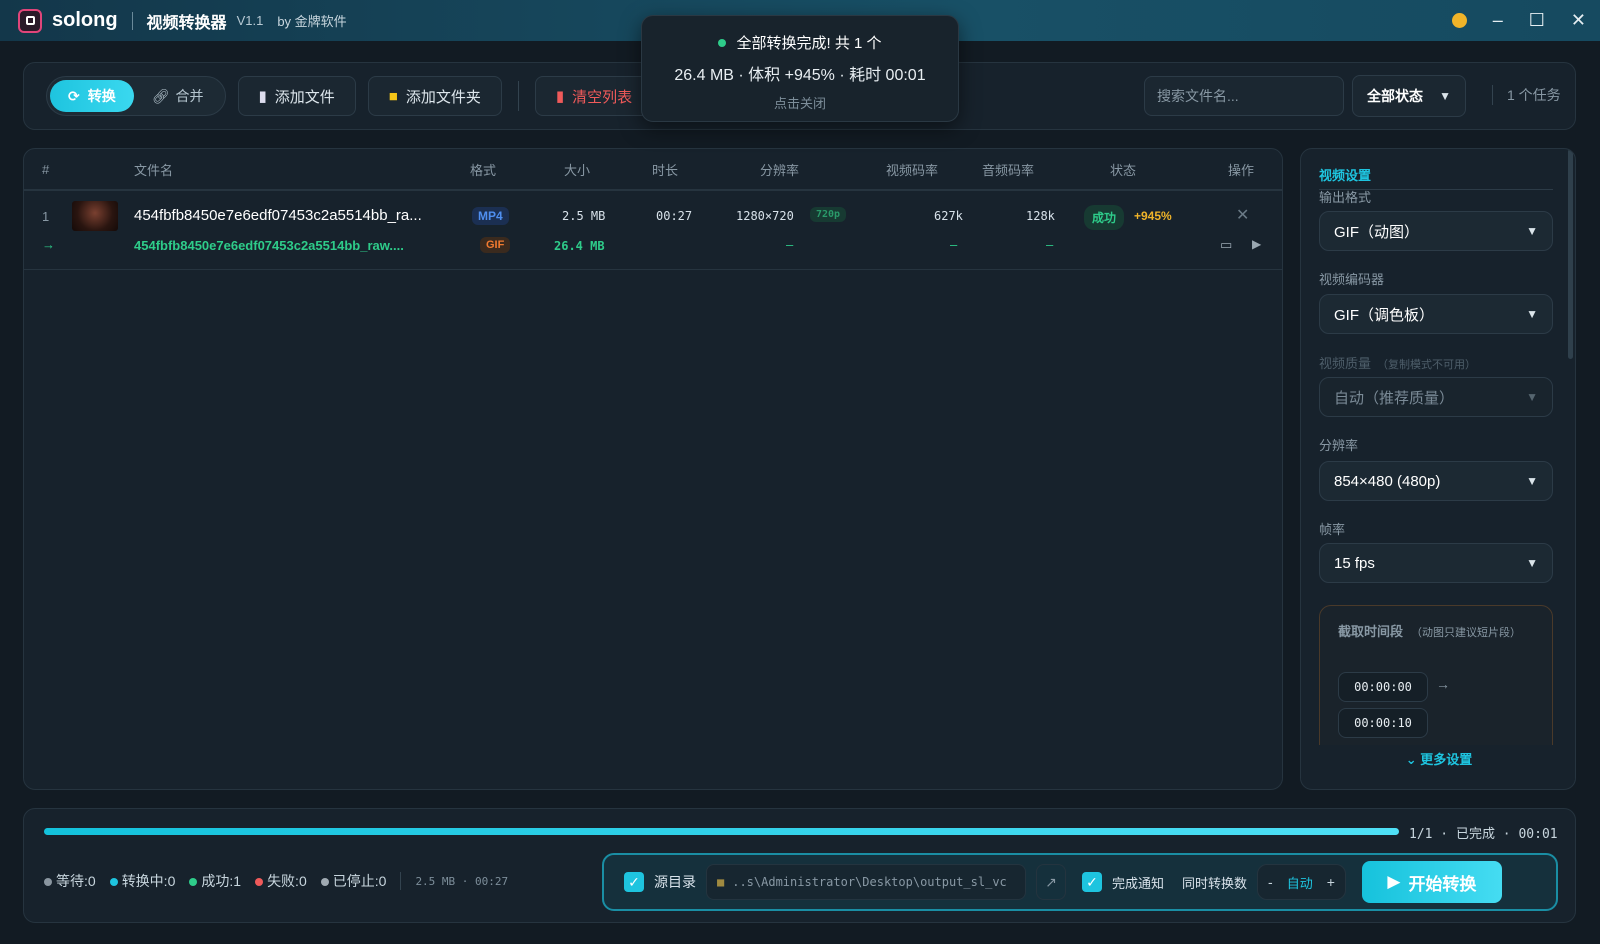 The width and height of the screenshot is (1600, 944). Describe the element at coordinates (1330, 882) in the screenshot. I see `increment-button: +` at that location.